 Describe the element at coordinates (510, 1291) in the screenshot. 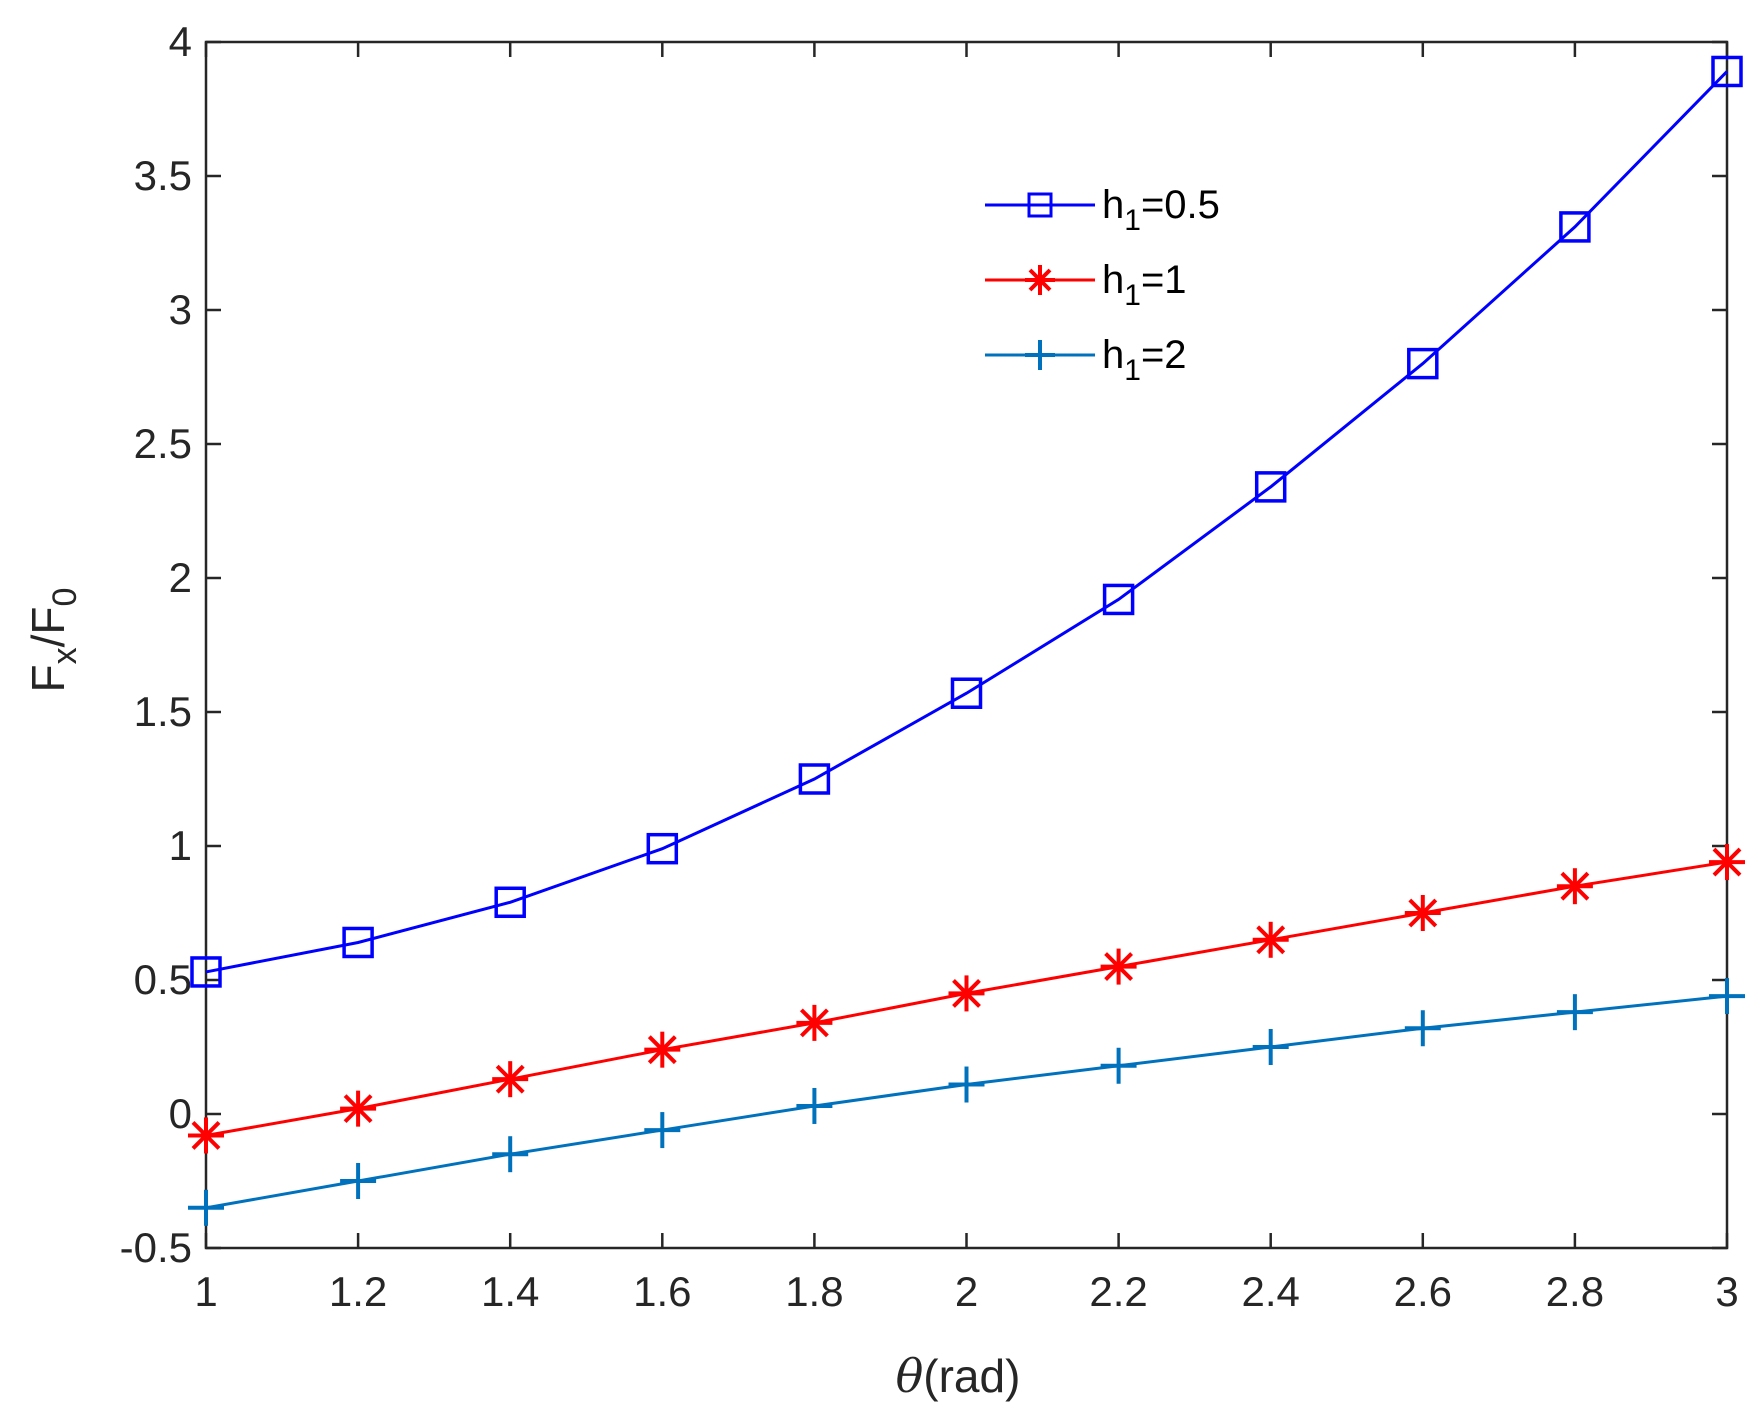

I see `x-tick-label: 1.4` at that location.